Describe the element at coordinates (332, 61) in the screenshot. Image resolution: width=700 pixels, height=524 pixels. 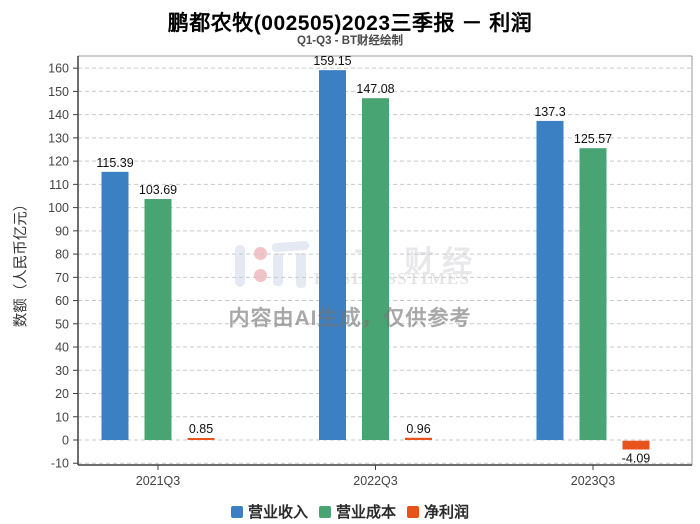
I see `bar-value-label: 159.15` at that location.